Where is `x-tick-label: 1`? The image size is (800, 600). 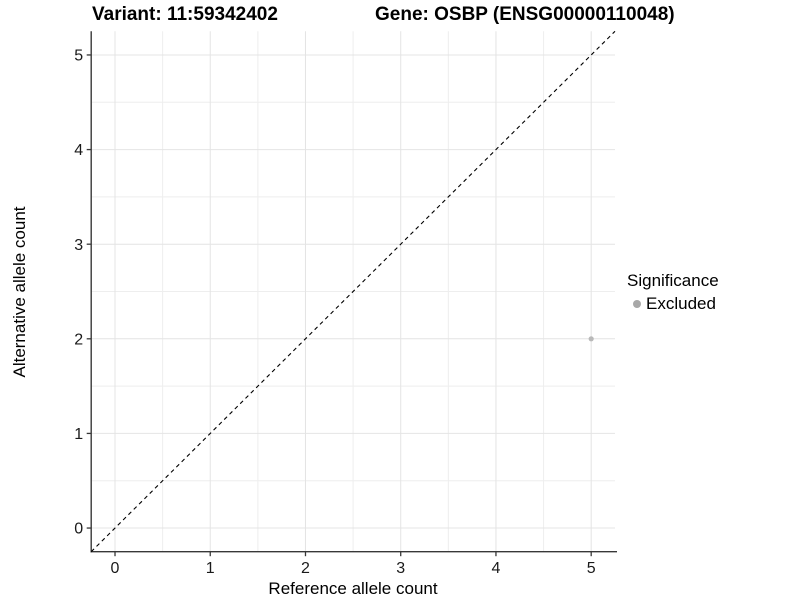
x-tick-label: 1 is located at coordinates (210, 568).